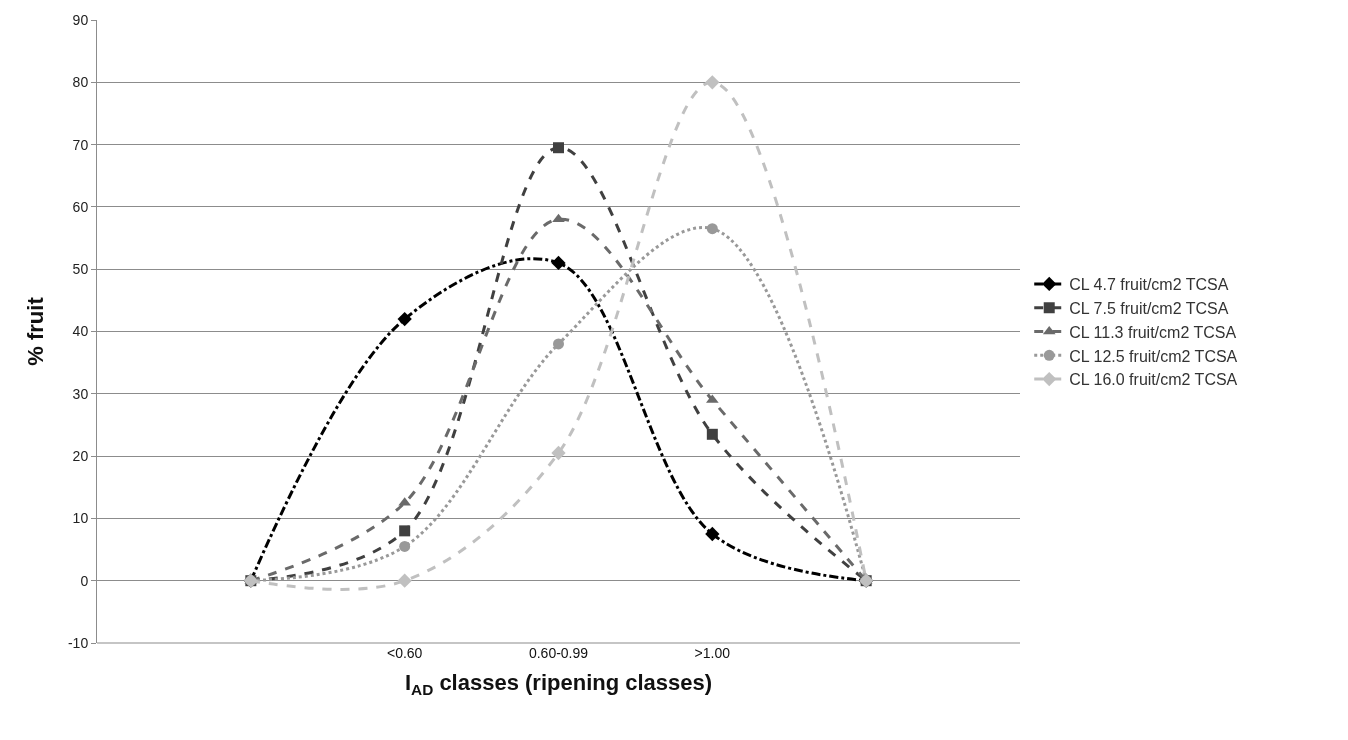  What do you see at coordinates (84, 580) in the screenshot?
I see `y-tick-label: 0` at bounding box center [84, 580].